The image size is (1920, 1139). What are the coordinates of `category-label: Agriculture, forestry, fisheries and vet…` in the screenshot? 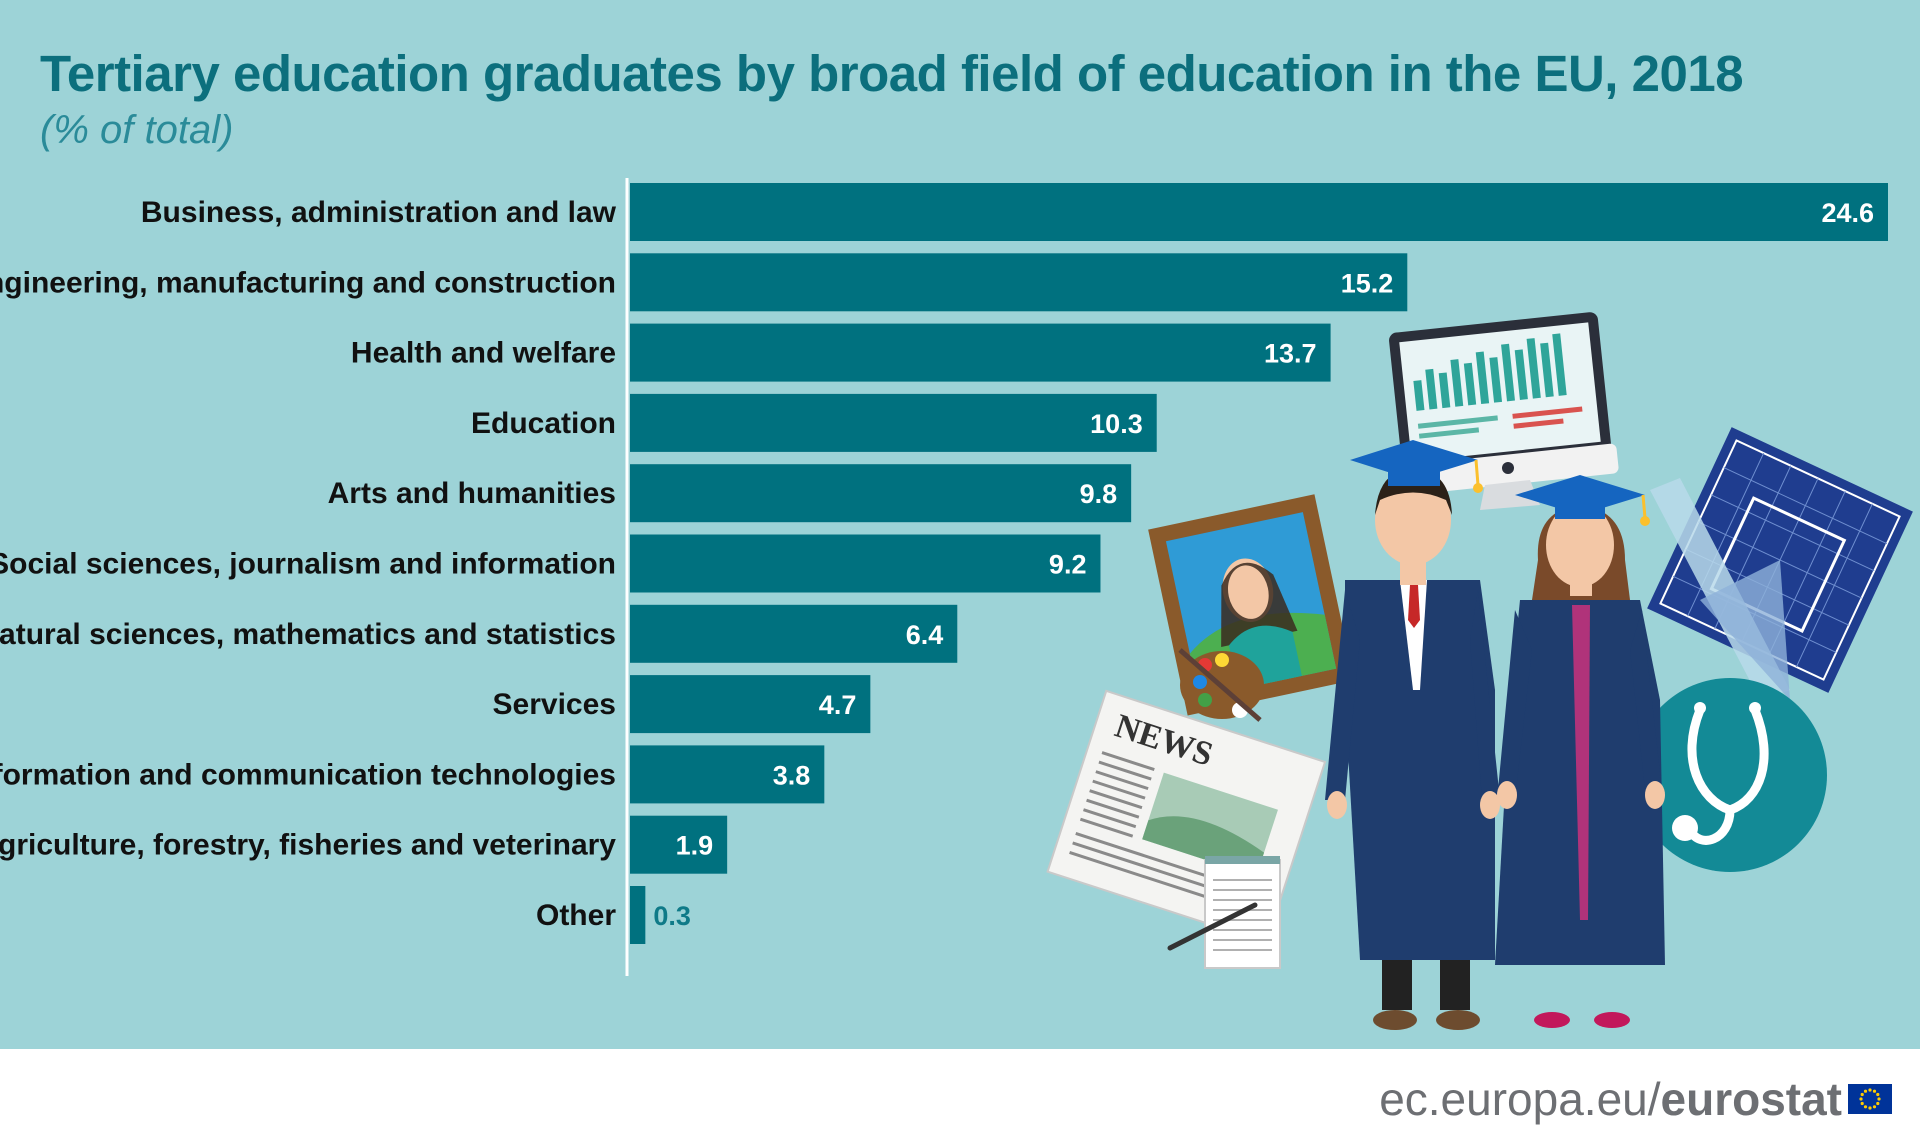 It's located at (308, 845).